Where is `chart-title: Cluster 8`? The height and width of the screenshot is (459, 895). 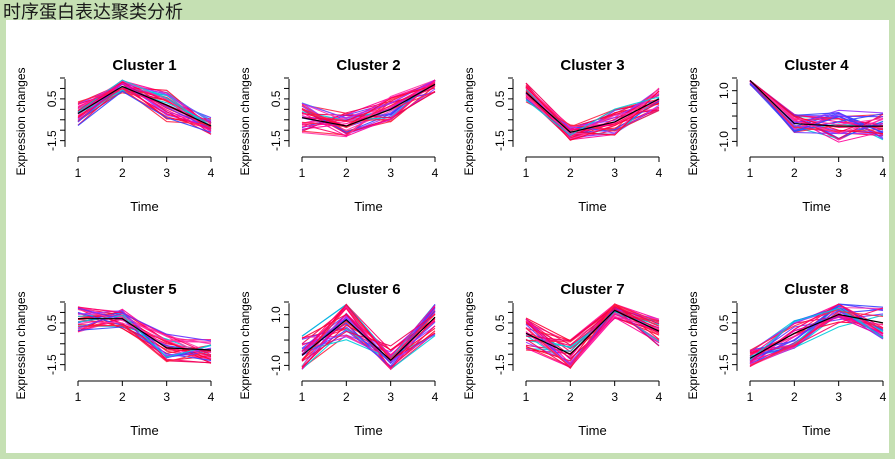 chart-title: Cluster 8 is located at coordinates (816, 289).